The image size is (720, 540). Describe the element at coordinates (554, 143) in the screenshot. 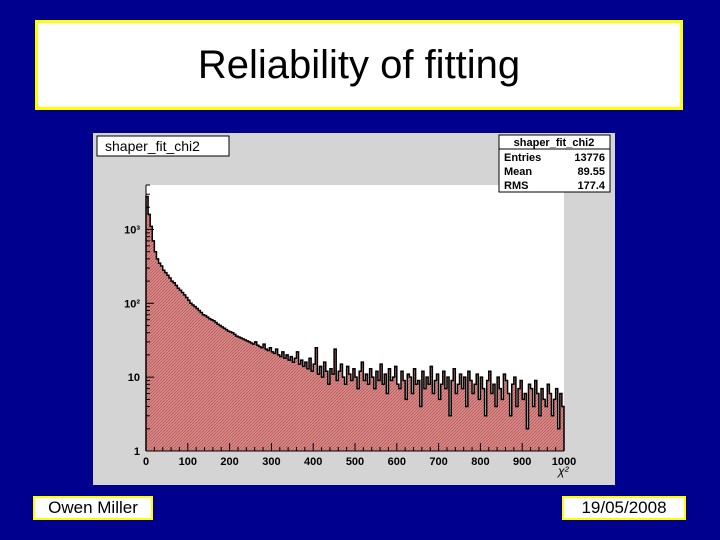

I see `stats-title: shaper_fit_chi2` at that location.